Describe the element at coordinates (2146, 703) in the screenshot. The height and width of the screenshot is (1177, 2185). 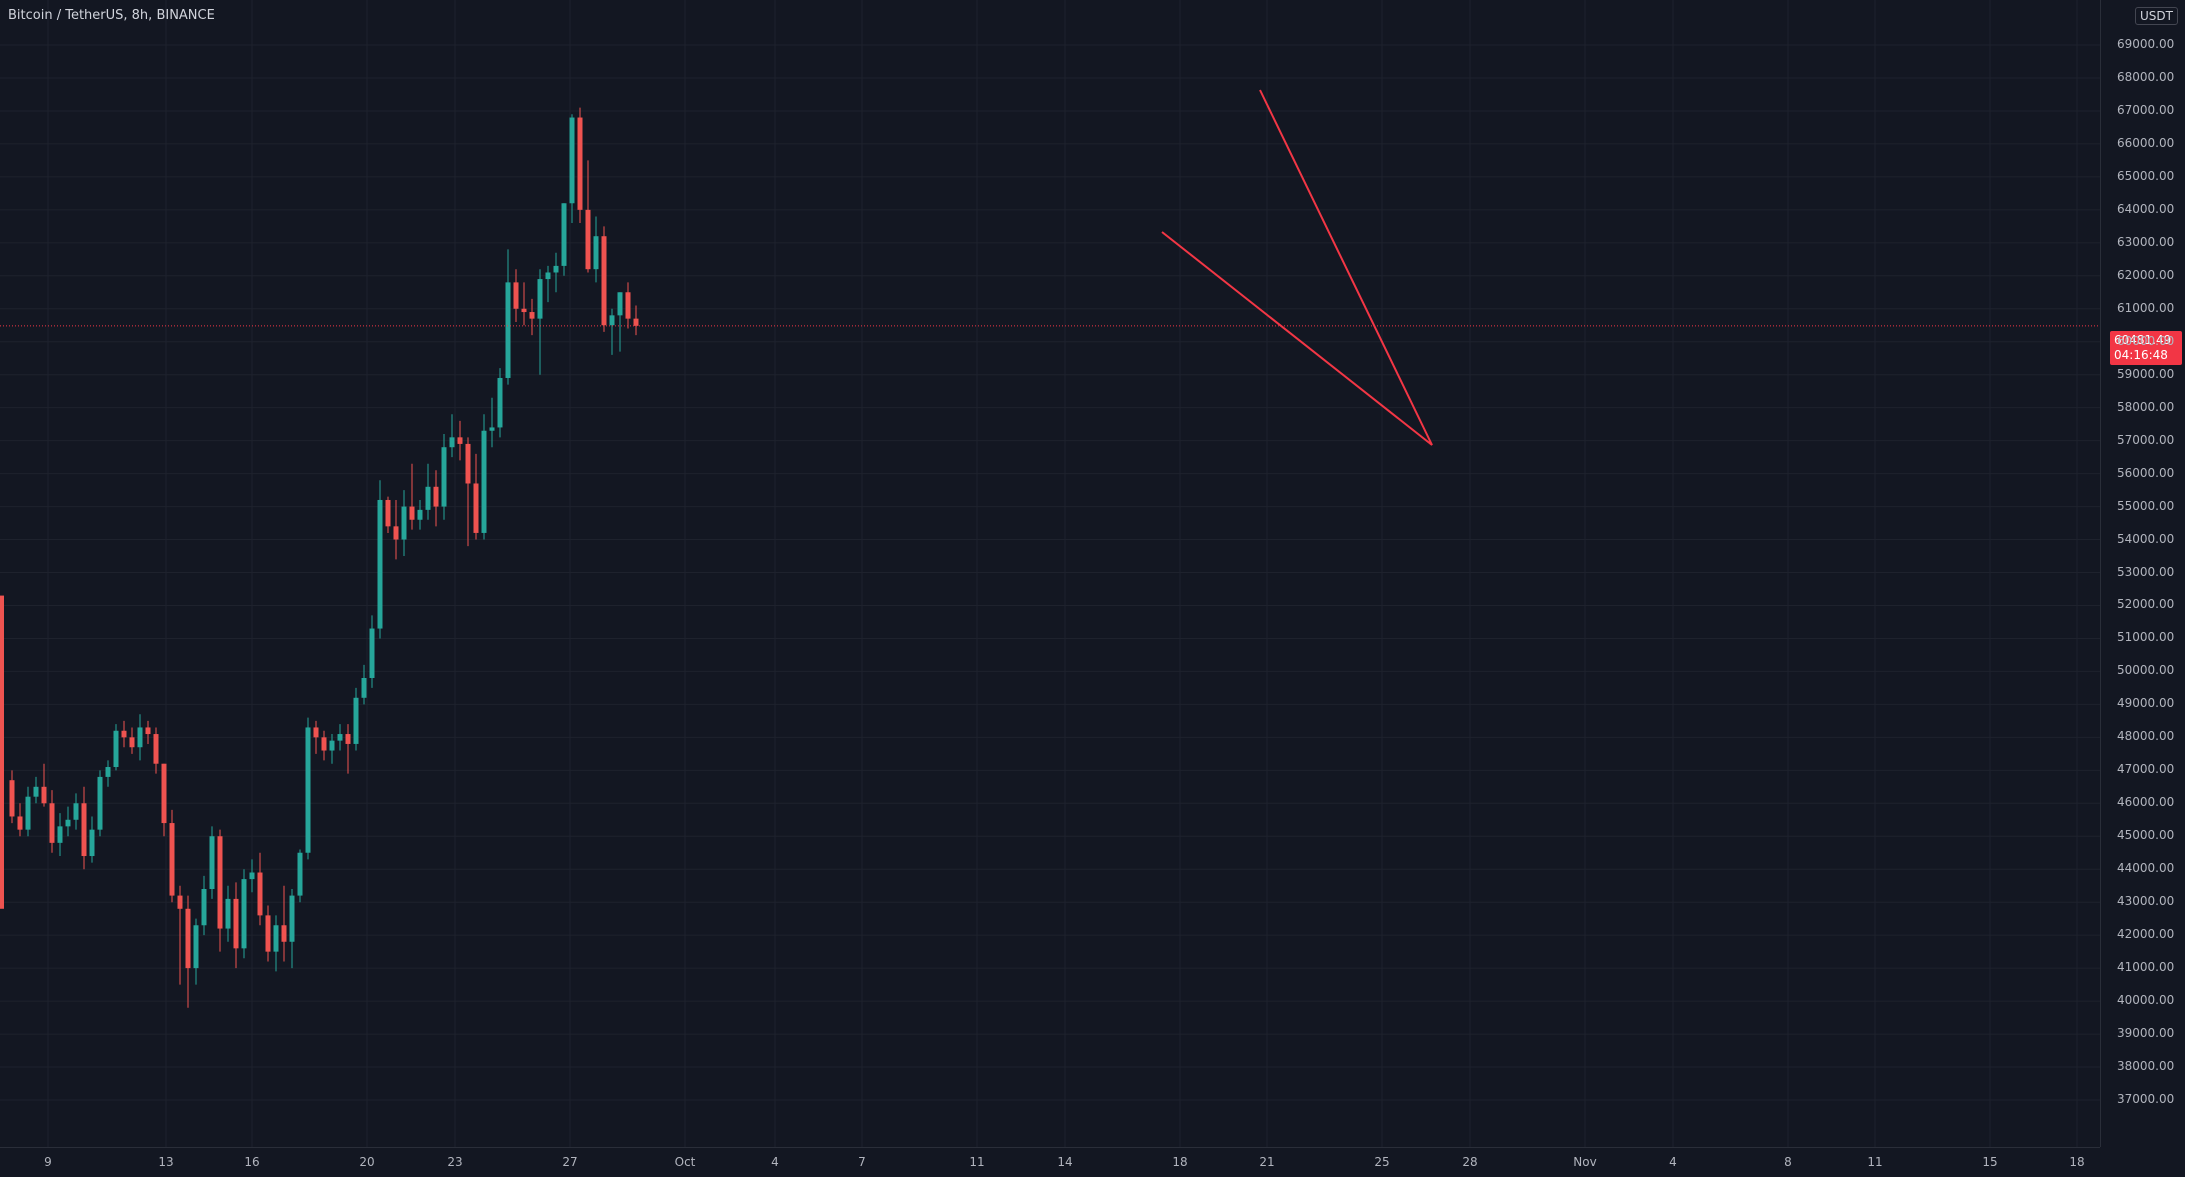
I see `price-label: 49000.00` at that location.